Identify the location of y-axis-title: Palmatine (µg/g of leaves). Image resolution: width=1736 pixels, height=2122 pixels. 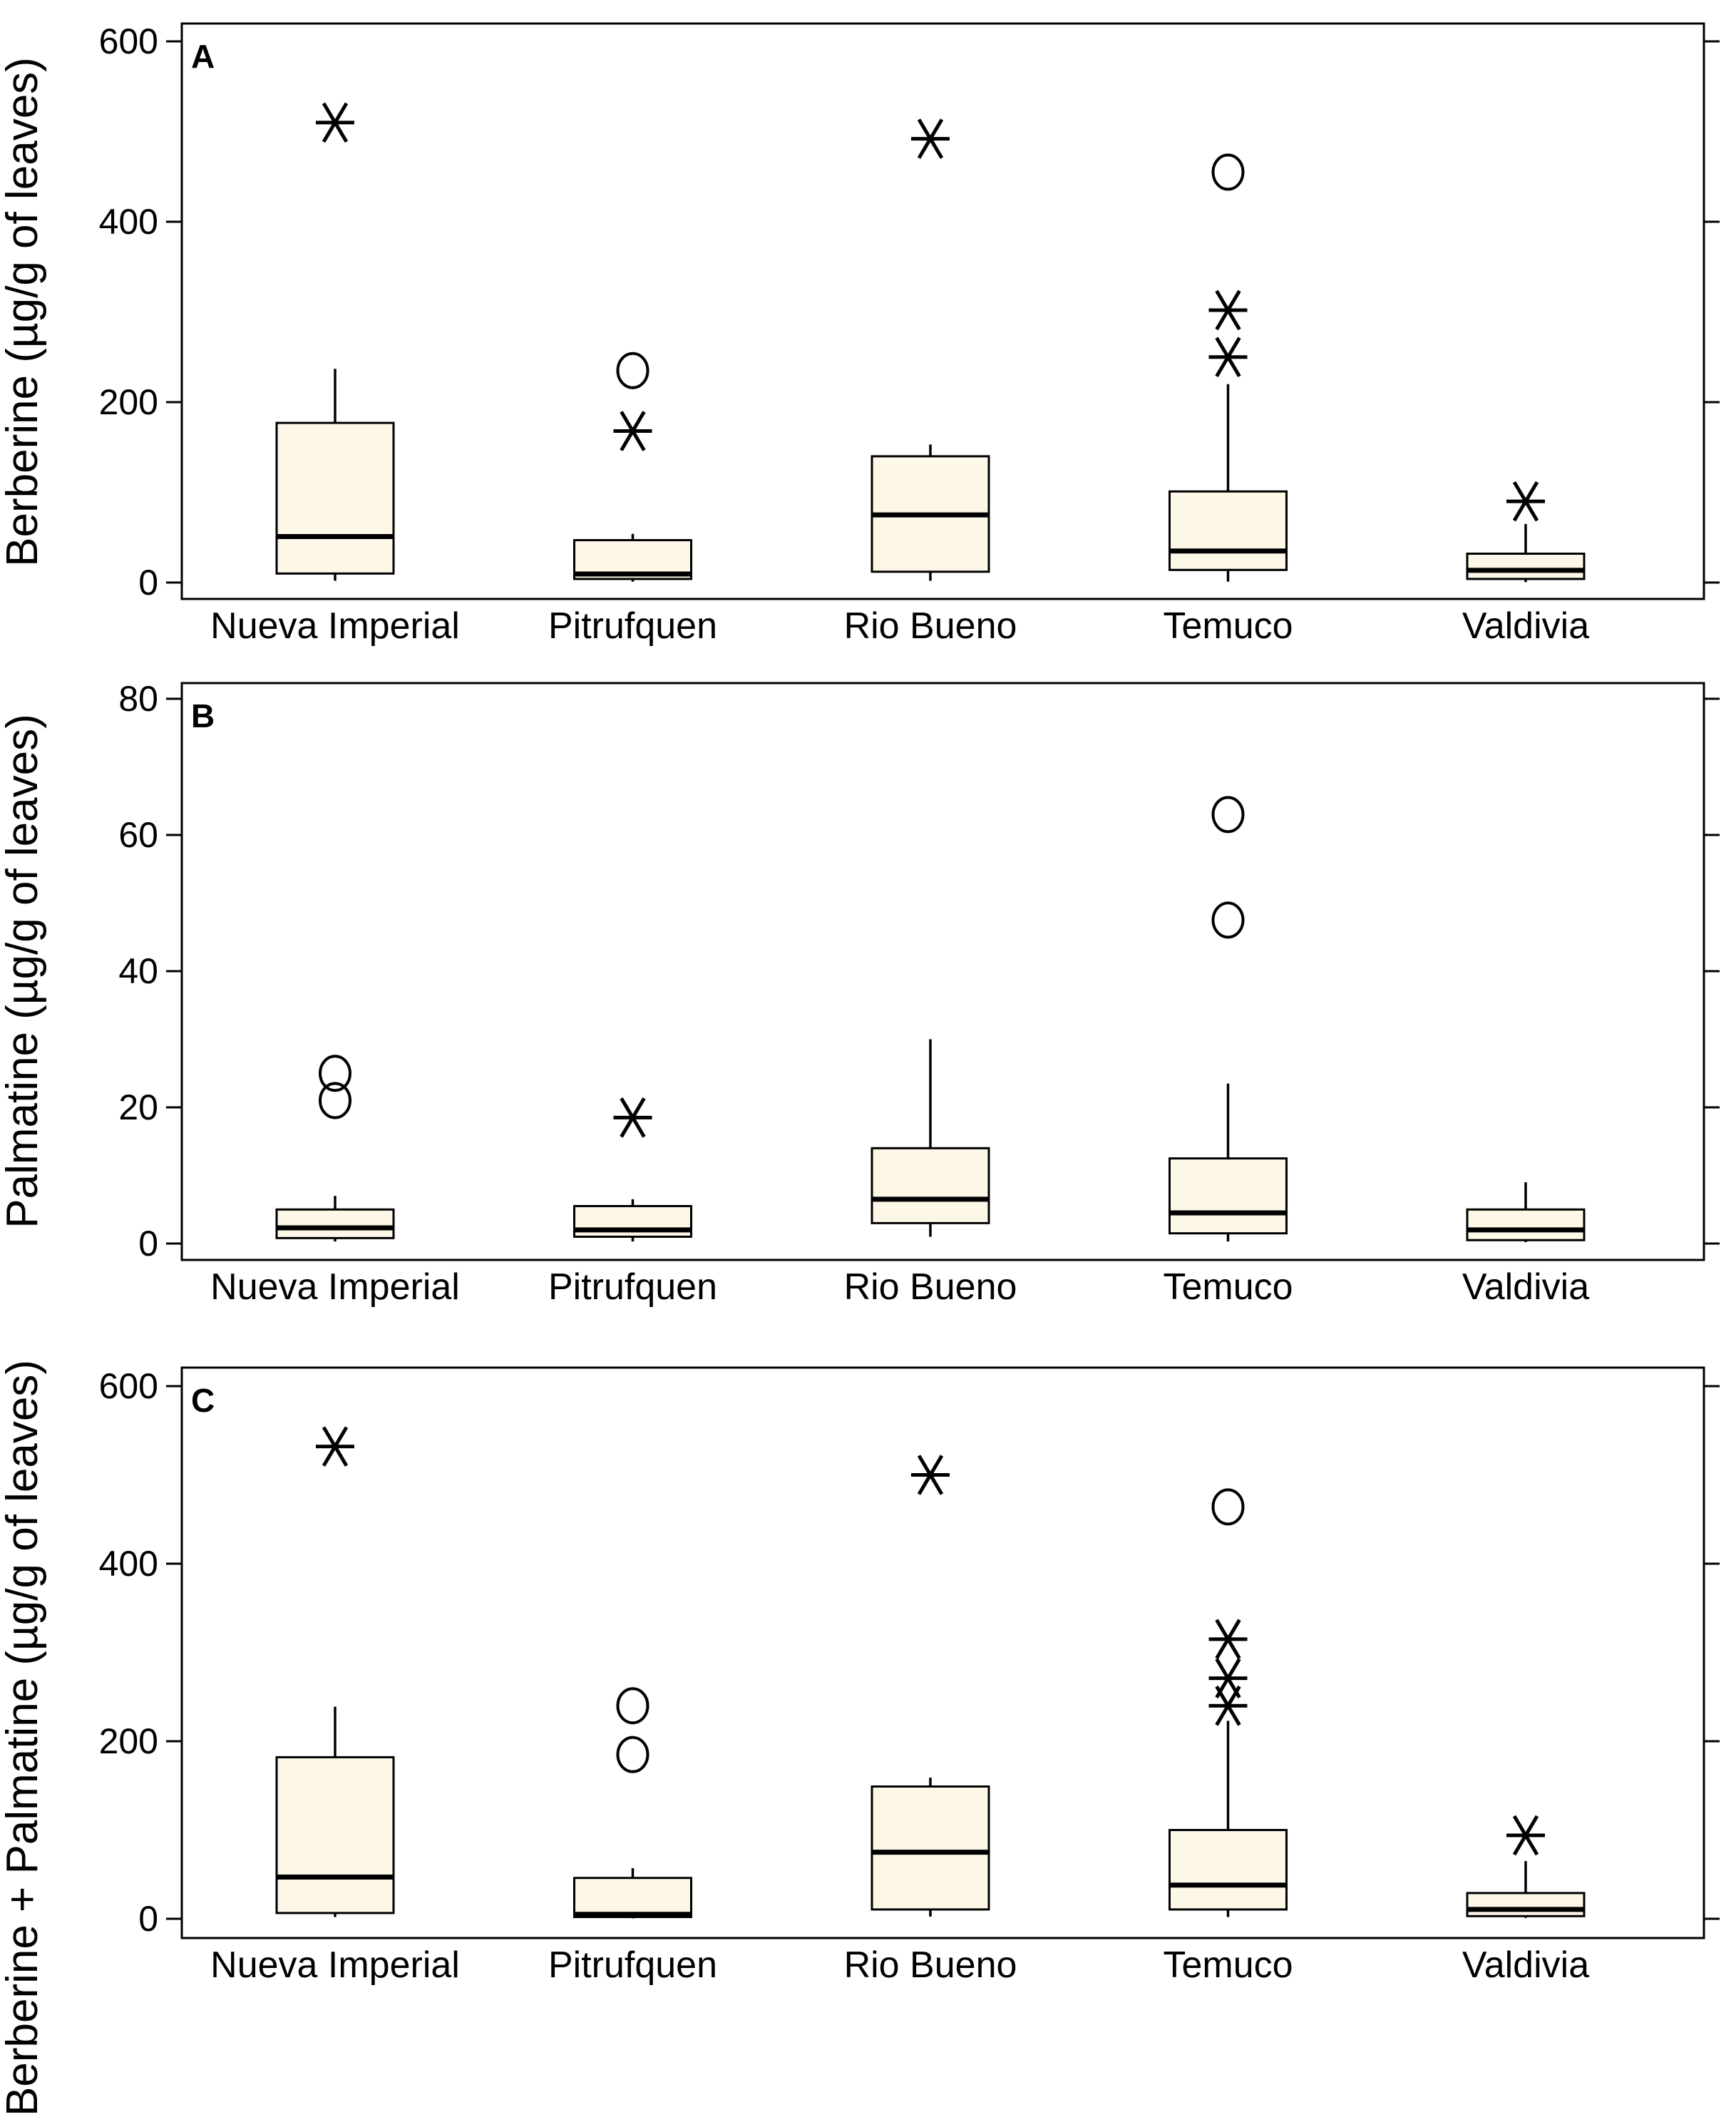
(24, 971).